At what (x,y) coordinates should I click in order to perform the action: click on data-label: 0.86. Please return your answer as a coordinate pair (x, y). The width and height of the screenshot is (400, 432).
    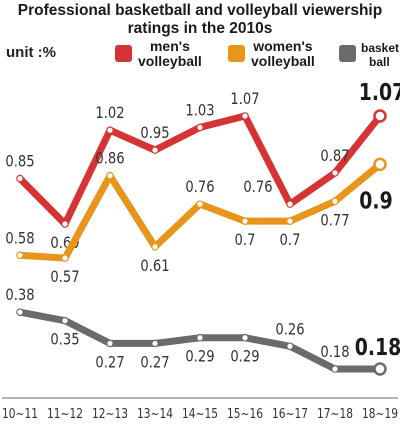
    Looking at the image, I should click on (109, 158).